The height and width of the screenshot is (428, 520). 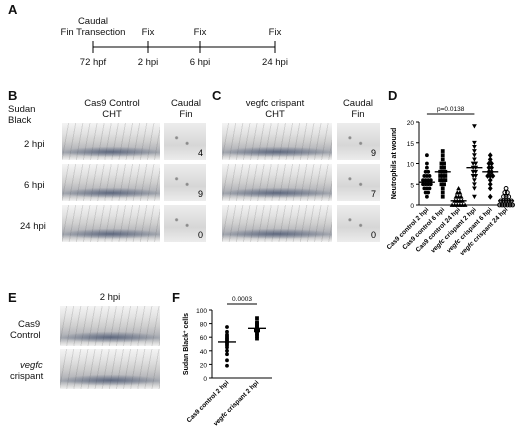 I want to click on b-col1-title-line1: Cas9 Control, so click(x=112, y=103).